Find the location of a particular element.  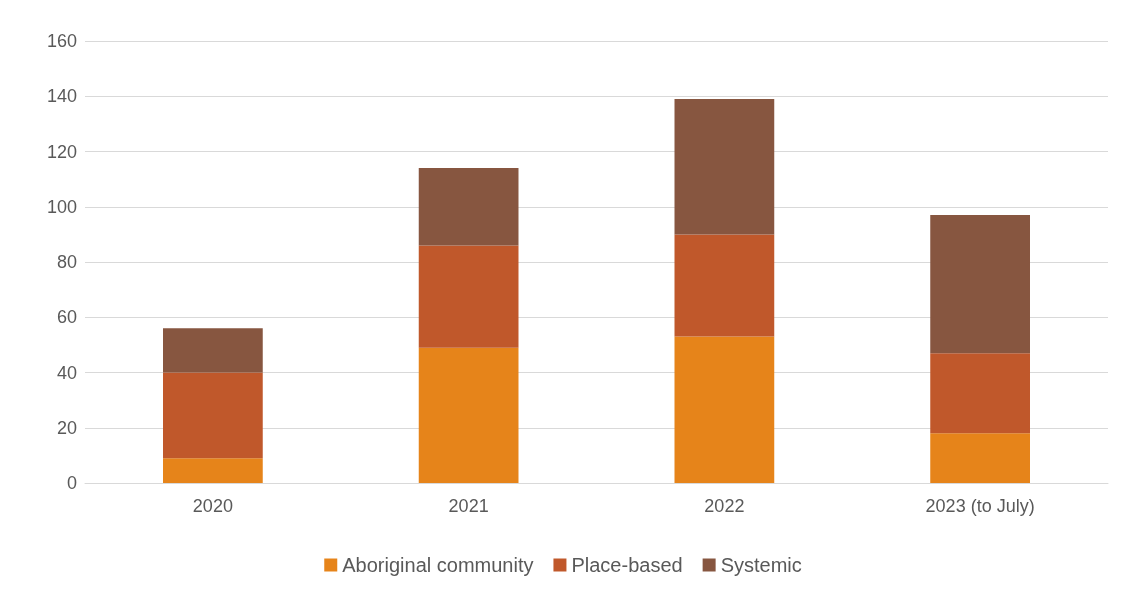

y-tick-label: 140 is located at coordinates (61, 96).